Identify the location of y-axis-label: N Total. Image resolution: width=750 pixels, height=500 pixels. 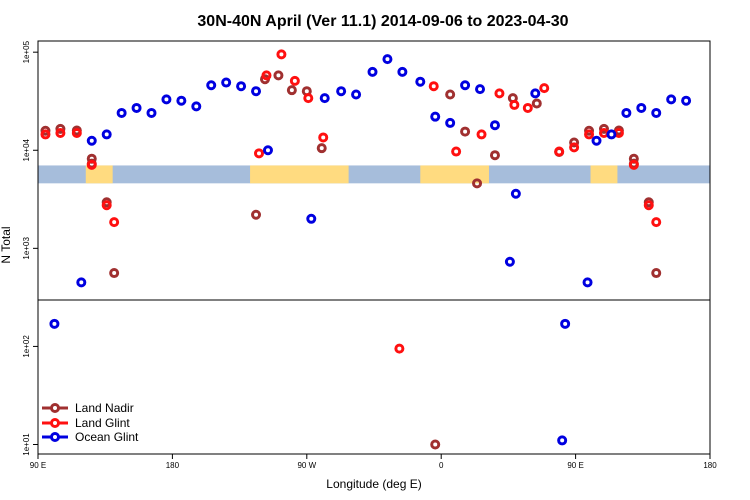
(6, 244).